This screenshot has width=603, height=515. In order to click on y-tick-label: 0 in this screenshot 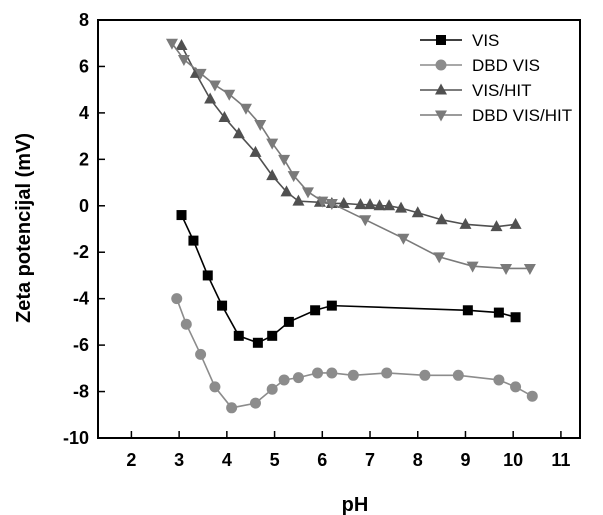, I will do `click(84, 206)`.